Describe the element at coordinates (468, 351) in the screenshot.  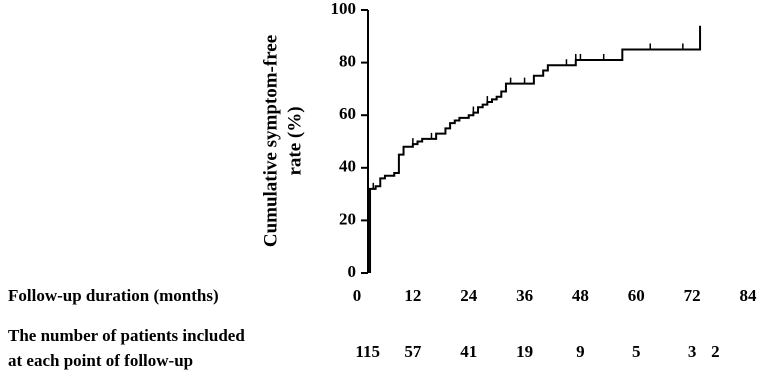
I see `at-risk-count: 41` at that location.